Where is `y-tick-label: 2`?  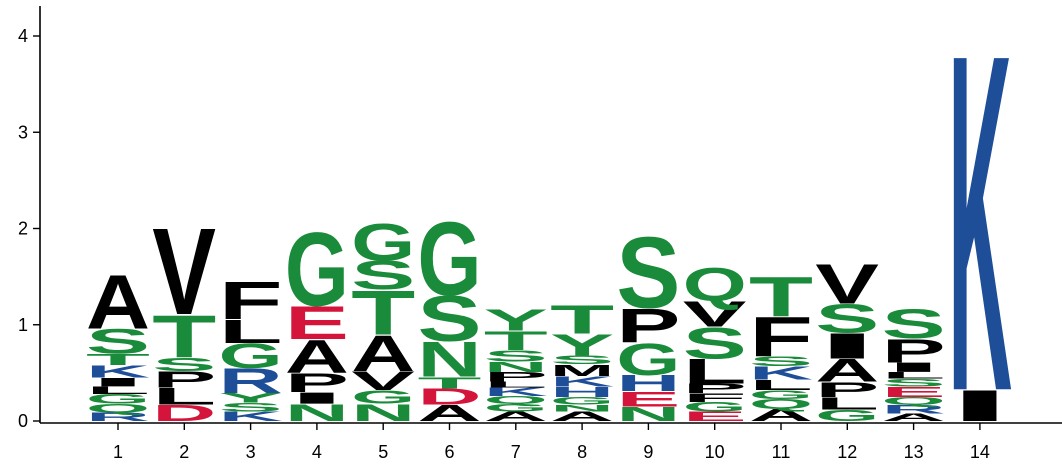
y-tick-label: 2 is located at coordinates (23, 229).